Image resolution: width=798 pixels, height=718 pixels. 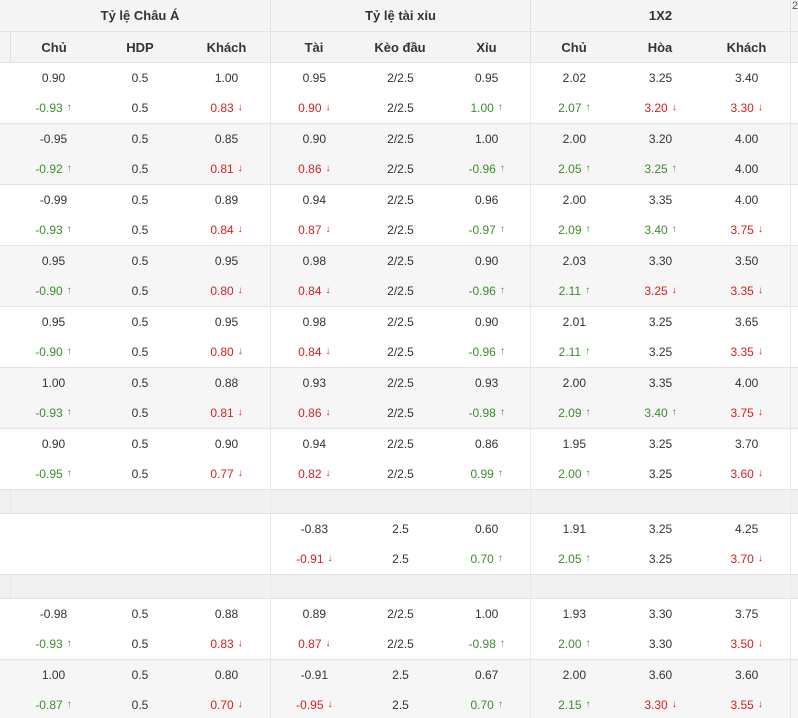 I want to click on live-odds-line: 0.84 ↓ 2/2.5 -0.96 ↑, so click(x=400, y=352).